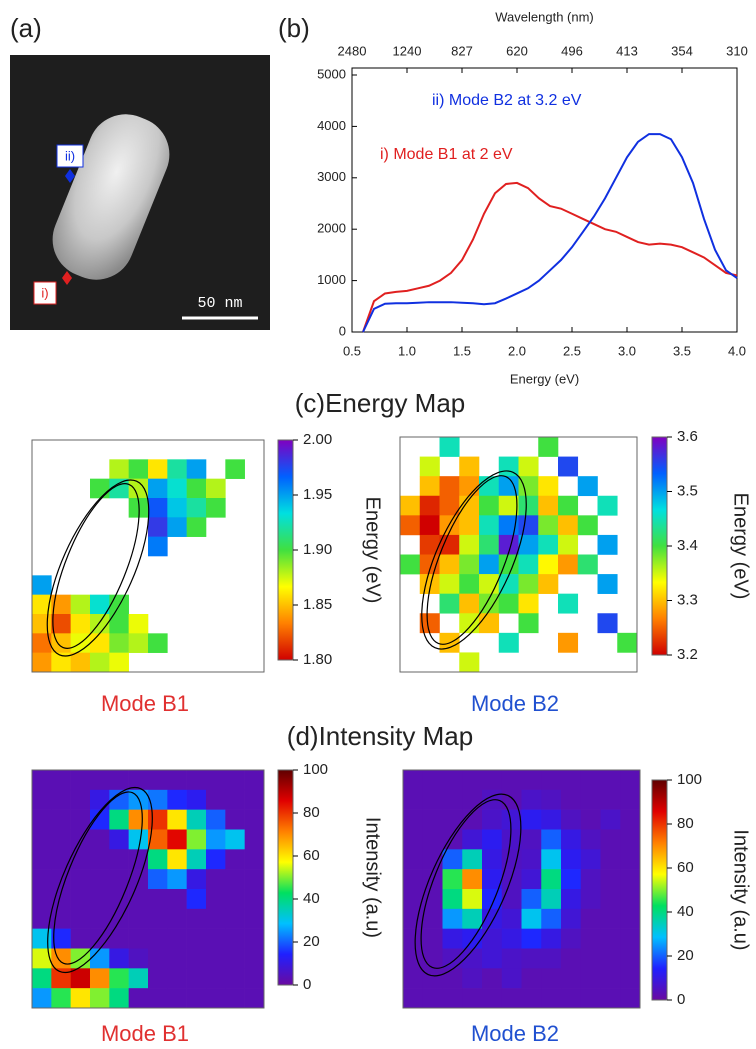 This screenshot has width=756, height=1049. I want to click on colorbar-title: Energy (eV), so click(741, 546).